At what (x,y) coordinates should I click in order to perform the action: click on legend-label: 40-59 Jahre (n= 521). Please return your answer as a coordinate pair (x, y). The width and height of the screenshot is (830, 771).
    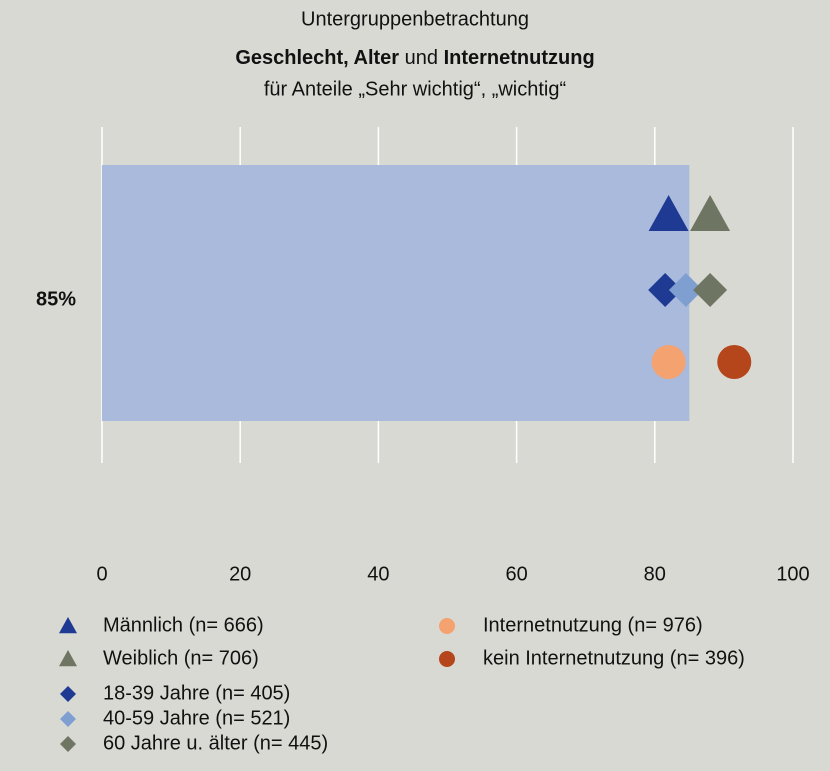
    Looking at the image, I should click on (196, 718).